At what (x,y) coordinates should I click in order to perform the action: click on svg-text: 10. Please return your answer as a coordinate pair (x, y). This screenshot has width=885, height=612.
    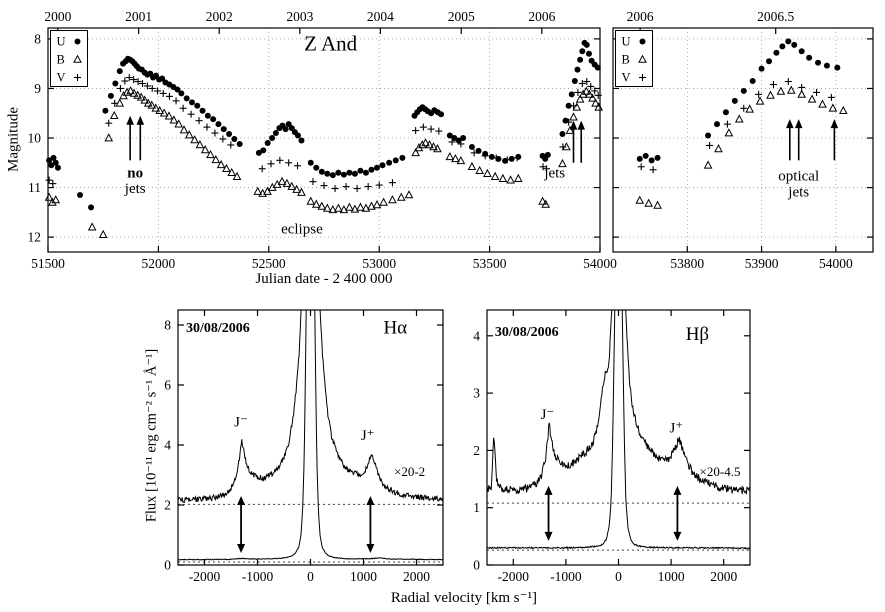
    Looking at the image, I should click on (35, 138).